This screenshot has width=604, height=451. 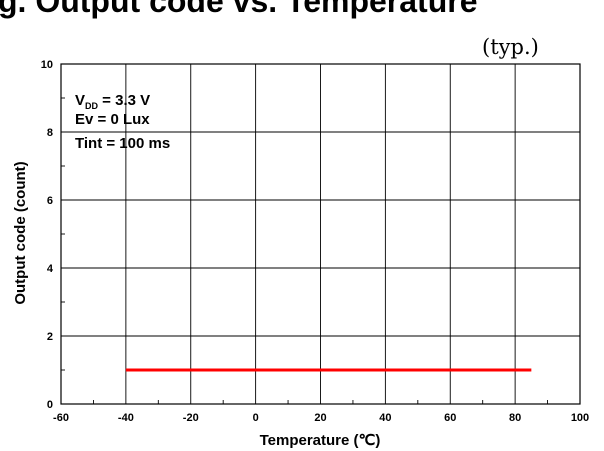 What do you see at coordinates (510, 47) in the screenshot?
I see `typ-label: (typ.)` at bounding box center [510, 47].